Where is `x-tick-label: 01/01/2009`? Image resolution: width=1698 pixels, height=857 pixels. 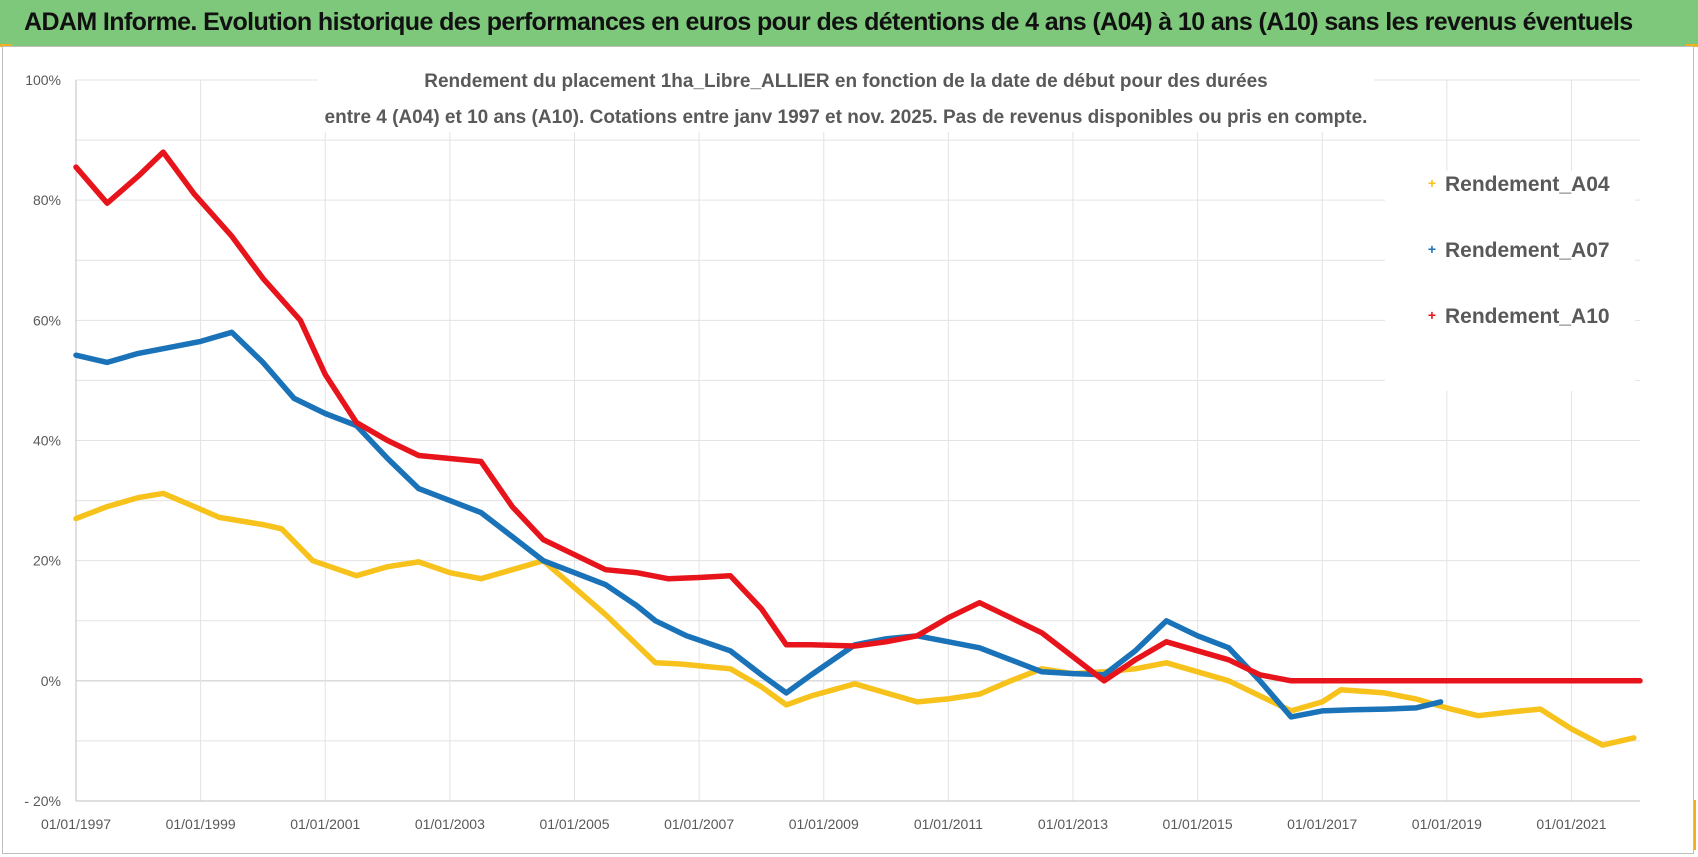
x-tick-label: 01/01/2009 is located at coordinates (824, 824).